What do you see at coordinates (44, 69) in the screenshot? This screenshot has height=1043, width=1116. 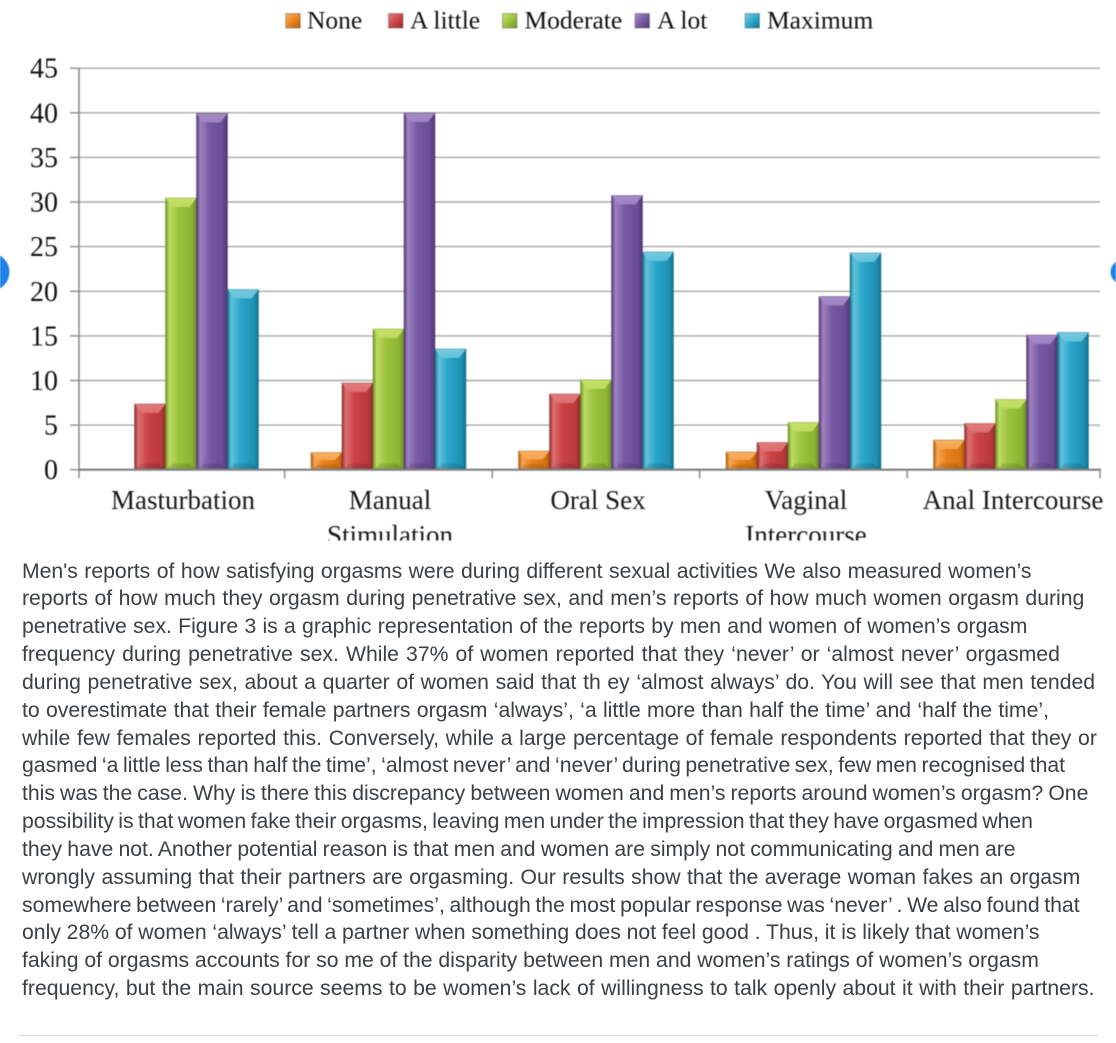 I see `svg-text: 45` at bounding box center [44, 69].